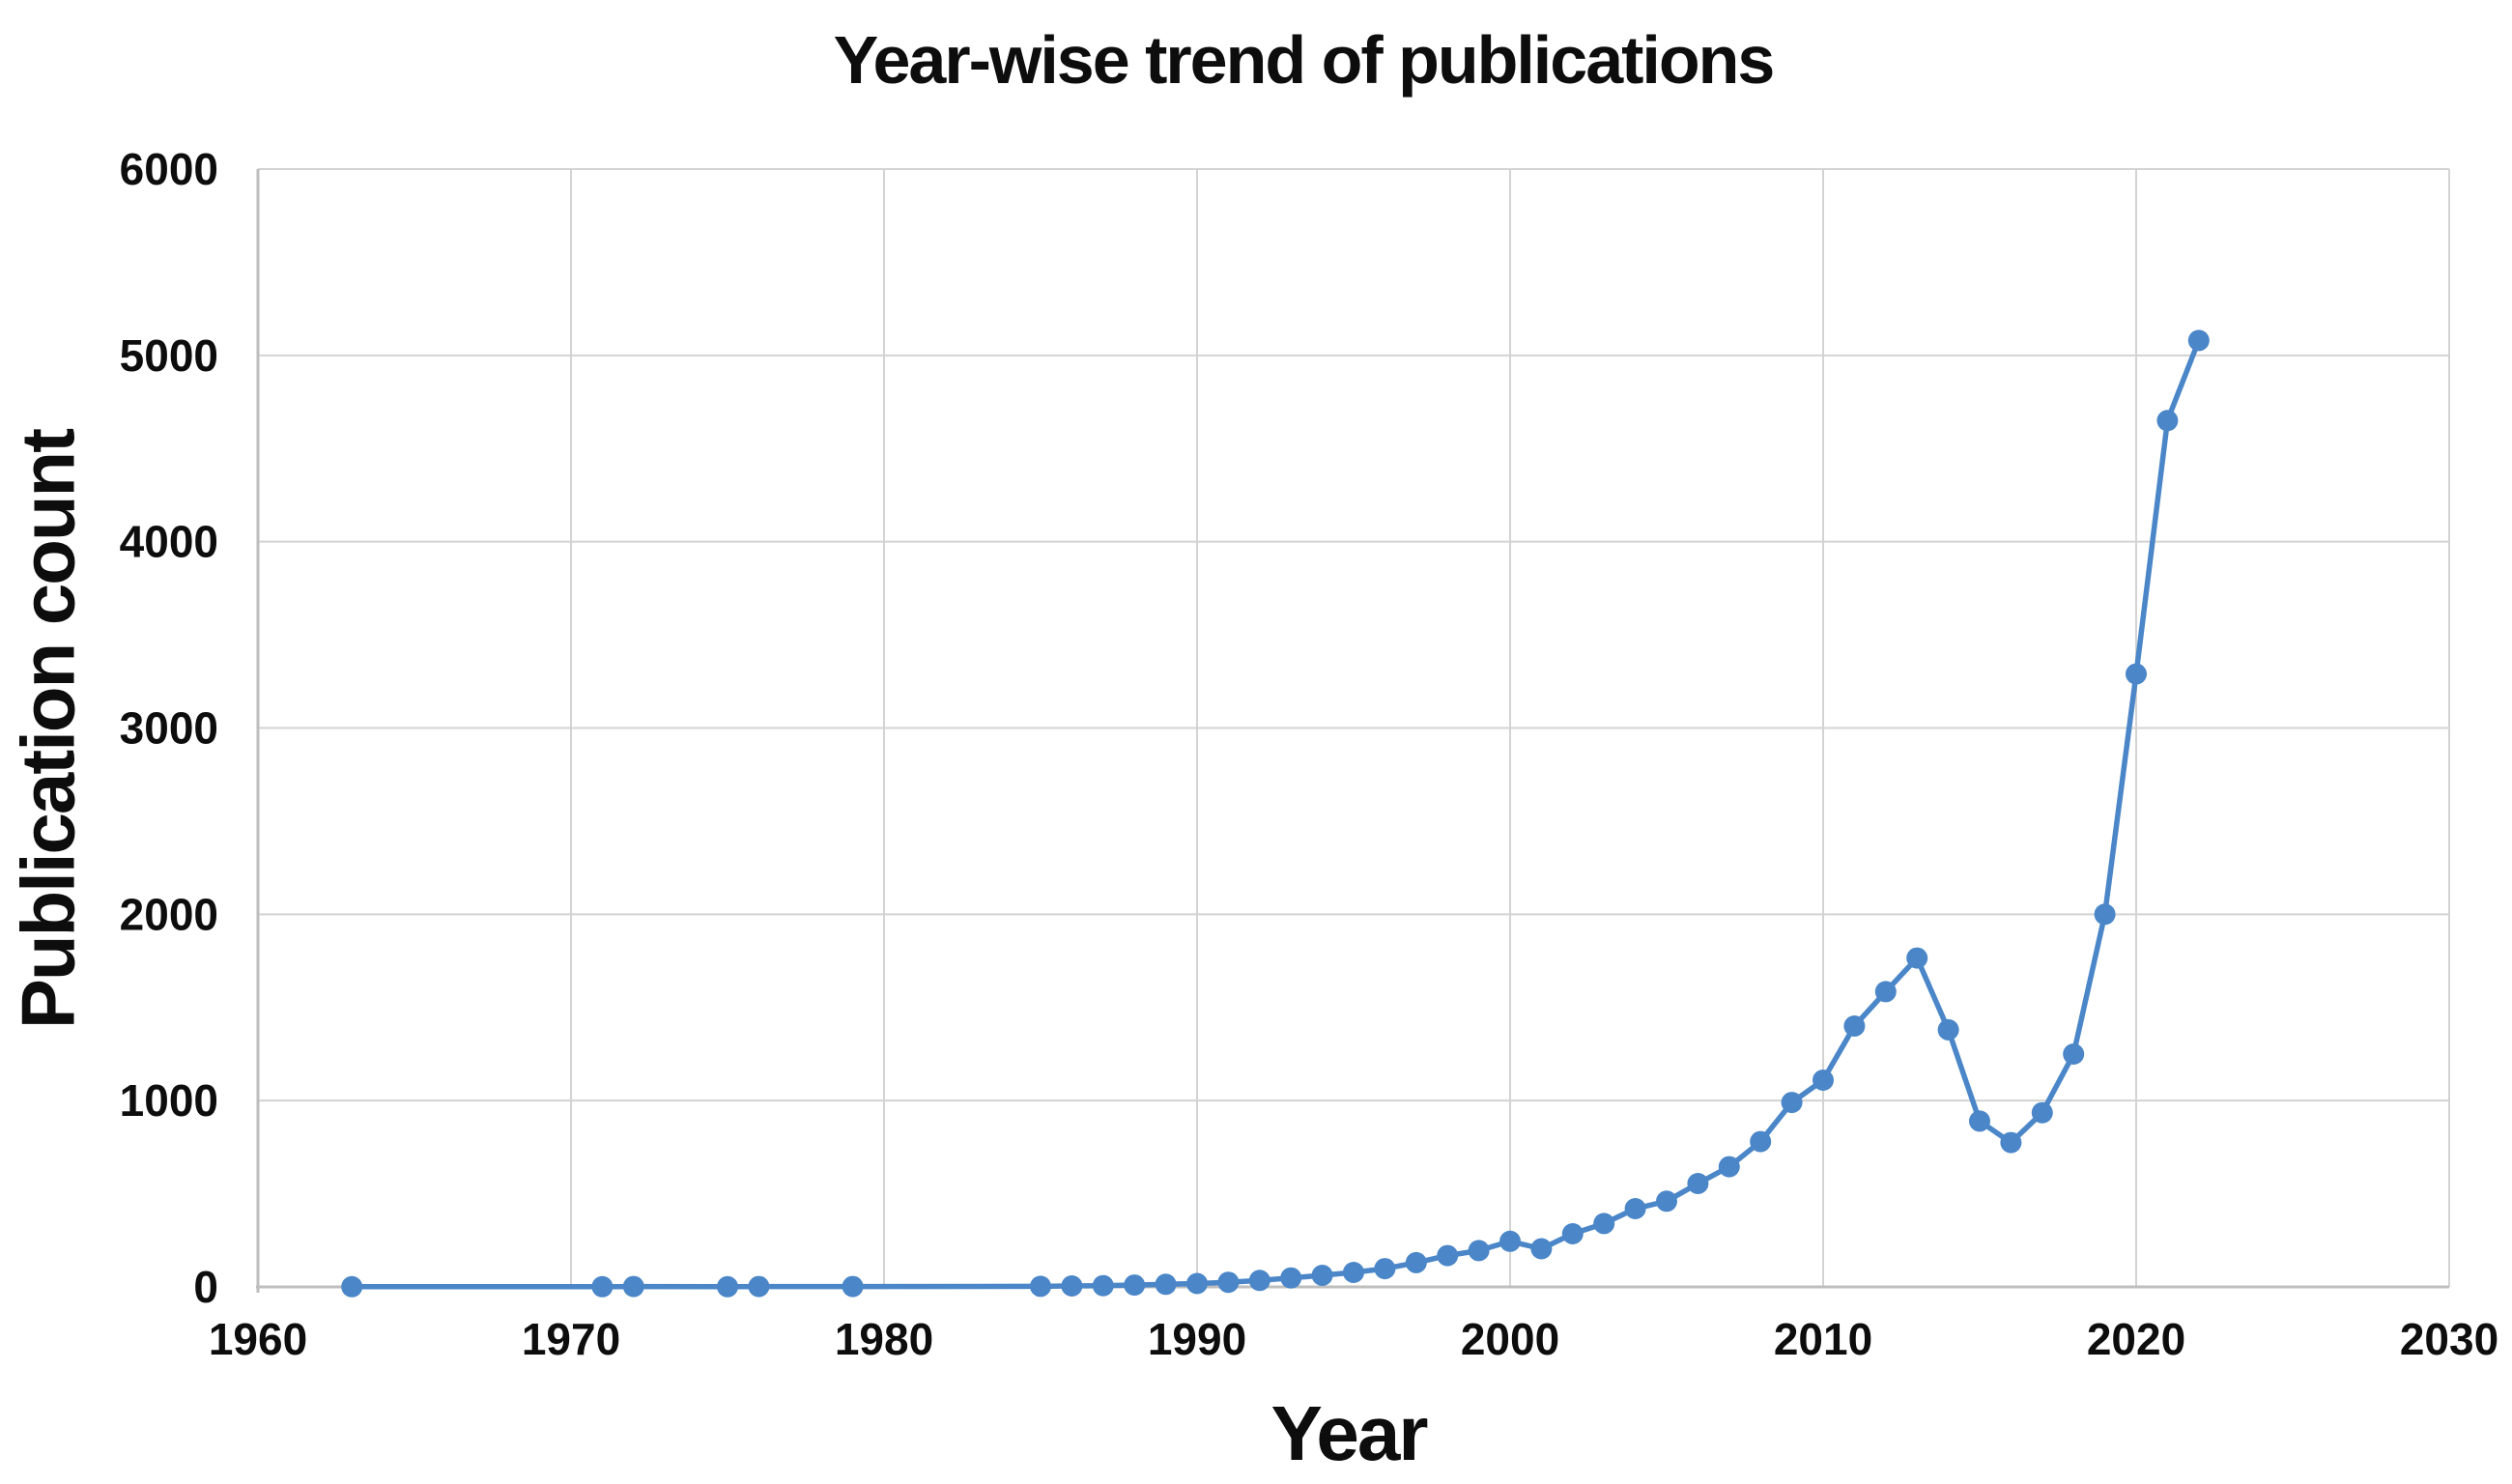  What do you see at coordinates (206, 1287) in the screenshot?
I see `y-tick-label: 0` at bounding box center [206, 1287].